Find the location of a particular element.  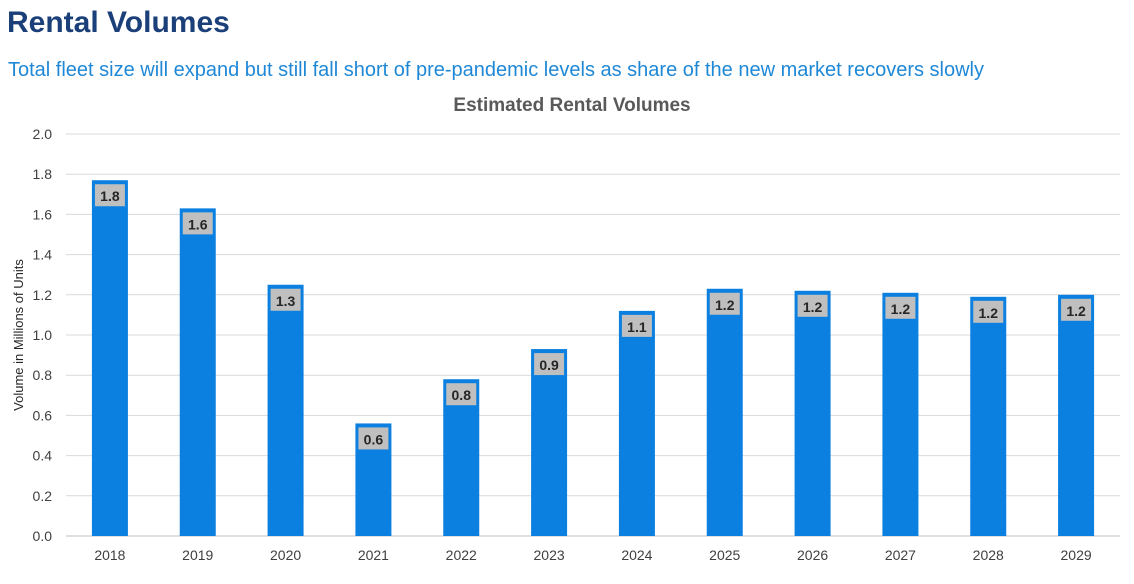

y-axis-ticks: 0.0 0.2 0.4 0.6 0.8 1.0 1.2 1.4 1.6 1.8 2.0 is located at coordinates (43, 335).